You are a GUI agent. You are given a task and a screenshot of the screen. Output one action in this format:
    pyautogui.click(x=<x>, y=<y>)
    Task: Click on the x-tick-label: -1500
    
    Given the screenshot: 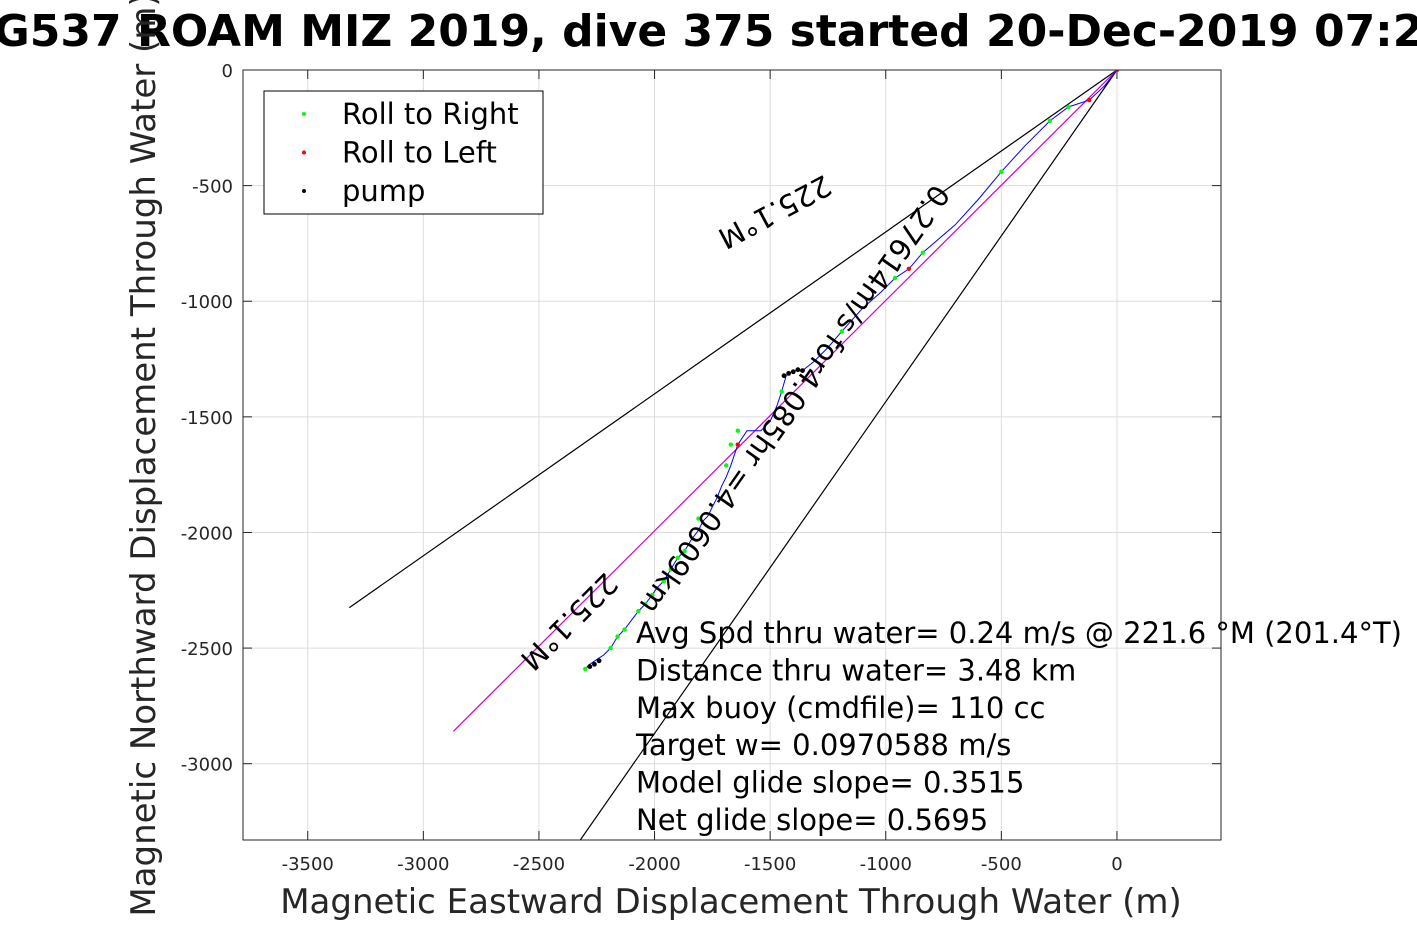 What is the action you would take?
    pyautogui.click(x=770, y=864)
    